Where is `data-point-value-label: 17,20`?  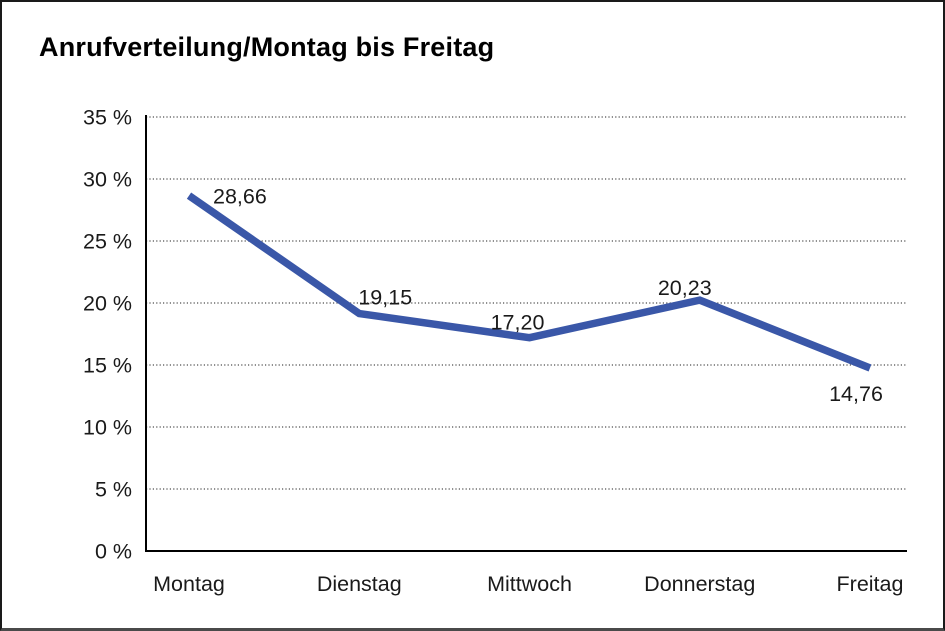
data-point-value-label: 17,20 is located at coordinates (518, 323).